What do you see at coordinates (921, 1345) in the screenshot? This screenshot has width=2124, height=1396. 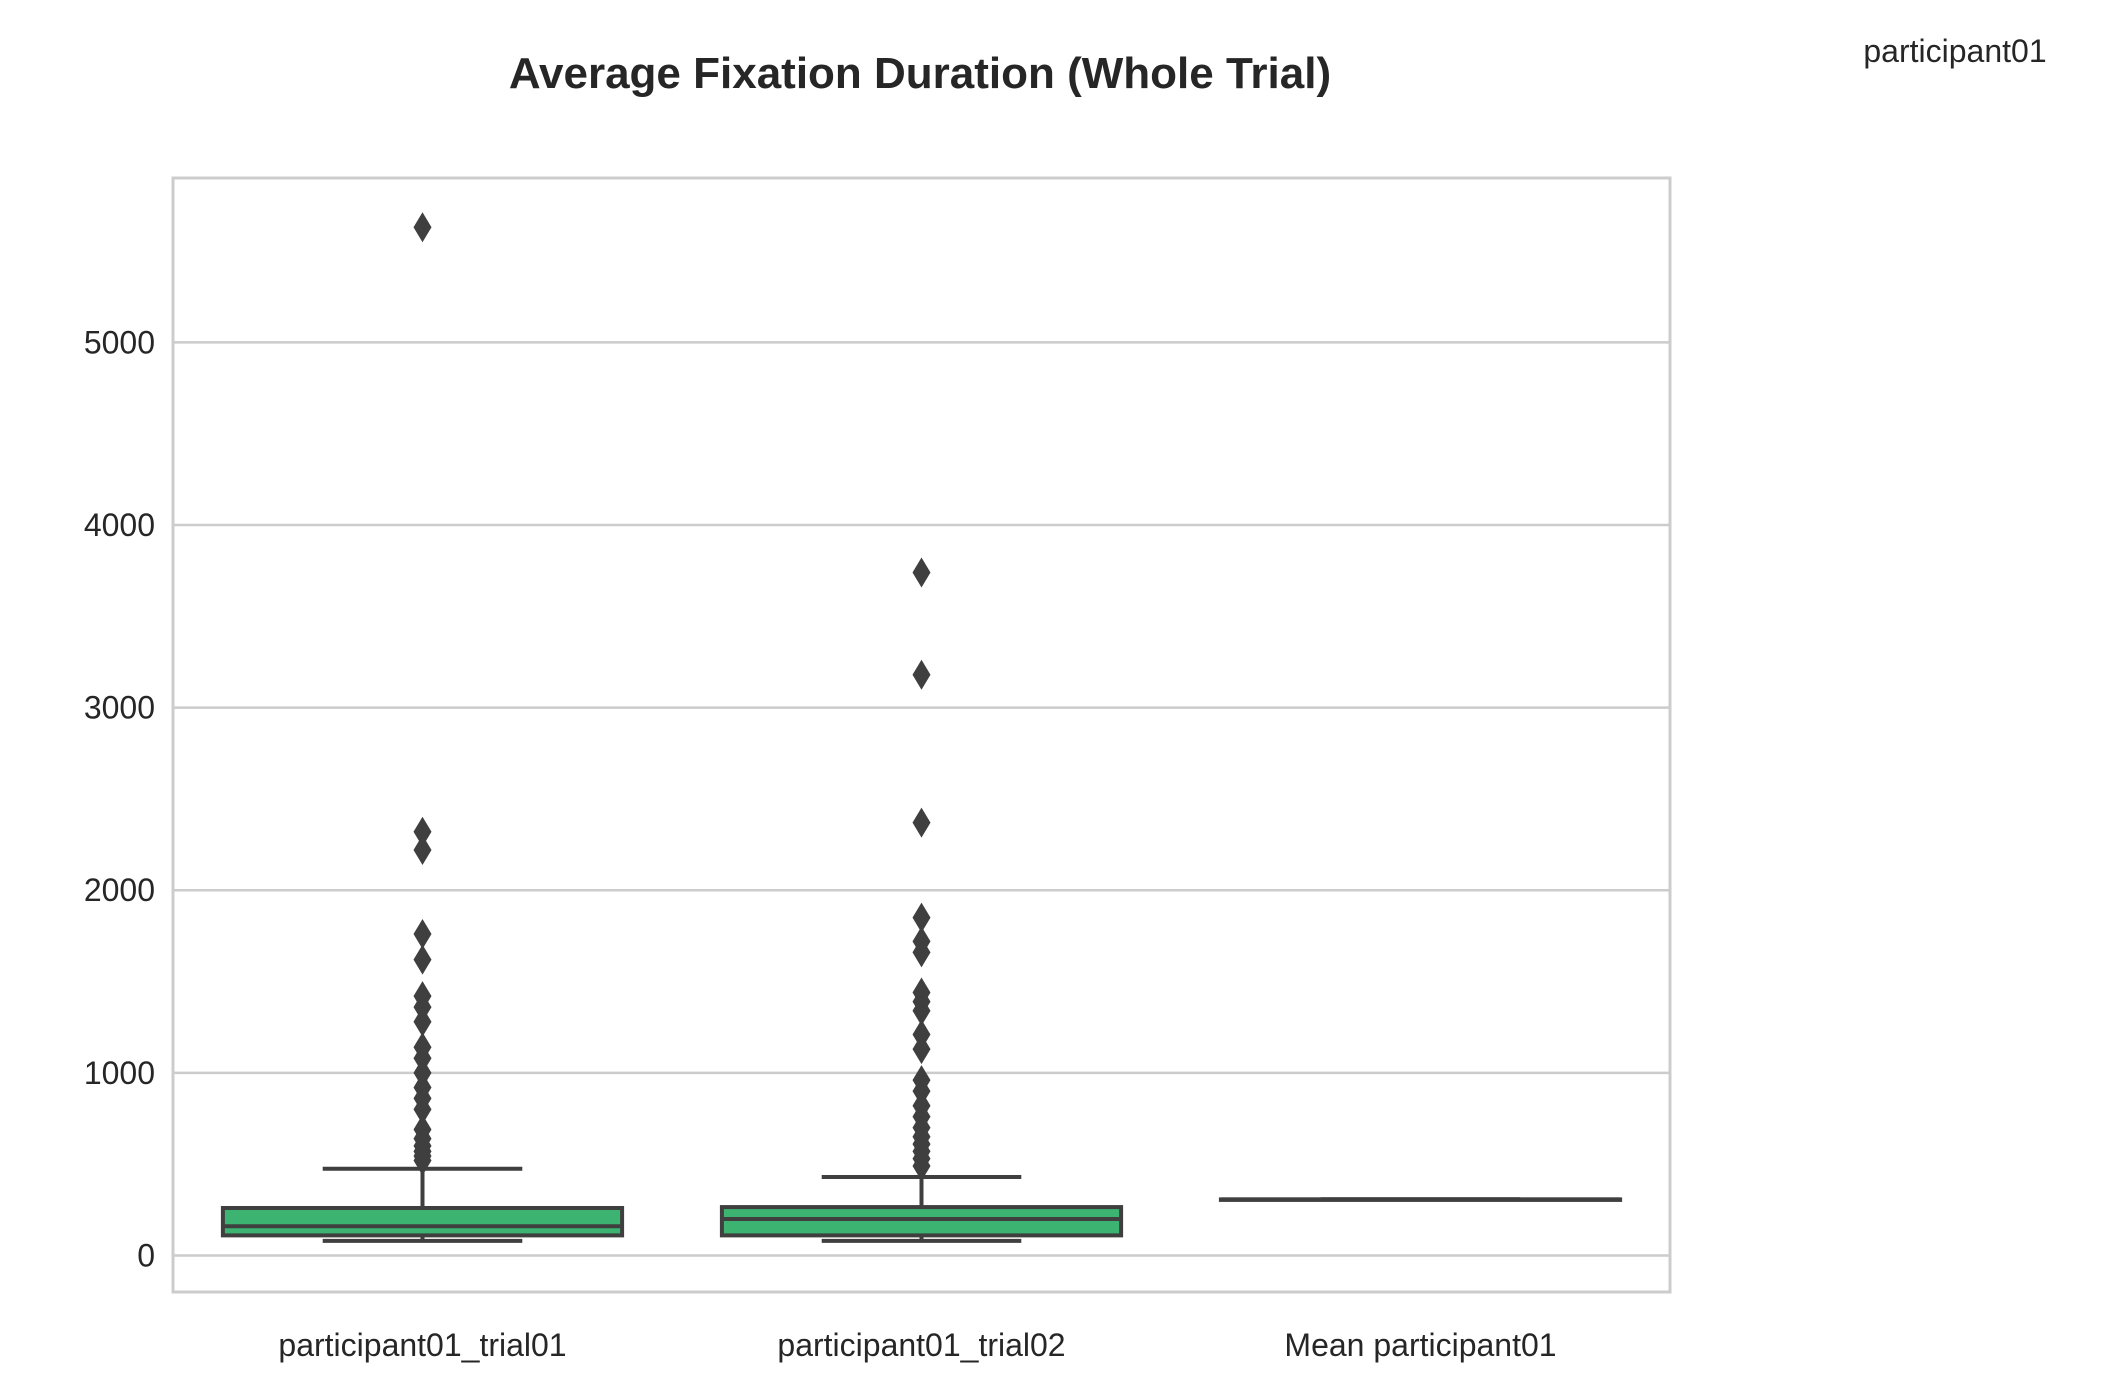 I see `x-tick-label: participant01_trial02` at bounding box center [921, 1345].